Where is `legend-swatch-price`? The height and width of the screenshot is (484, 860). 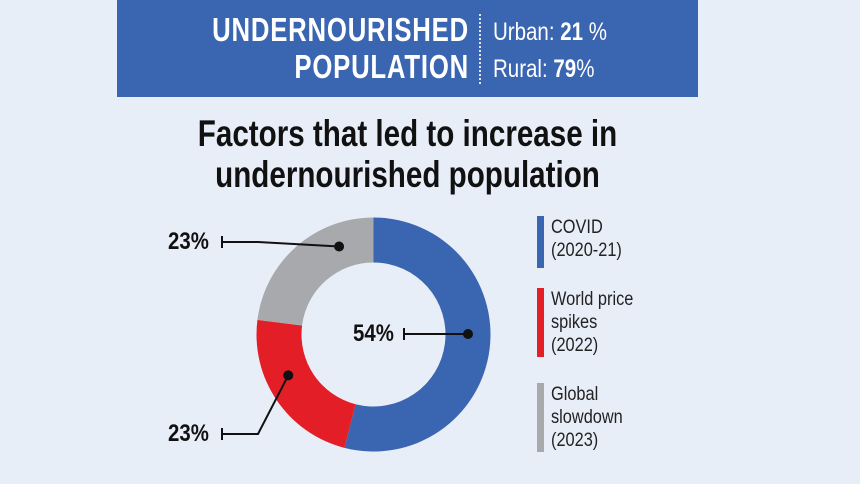
legend-swatch-price is located at coordinates (540, 322).